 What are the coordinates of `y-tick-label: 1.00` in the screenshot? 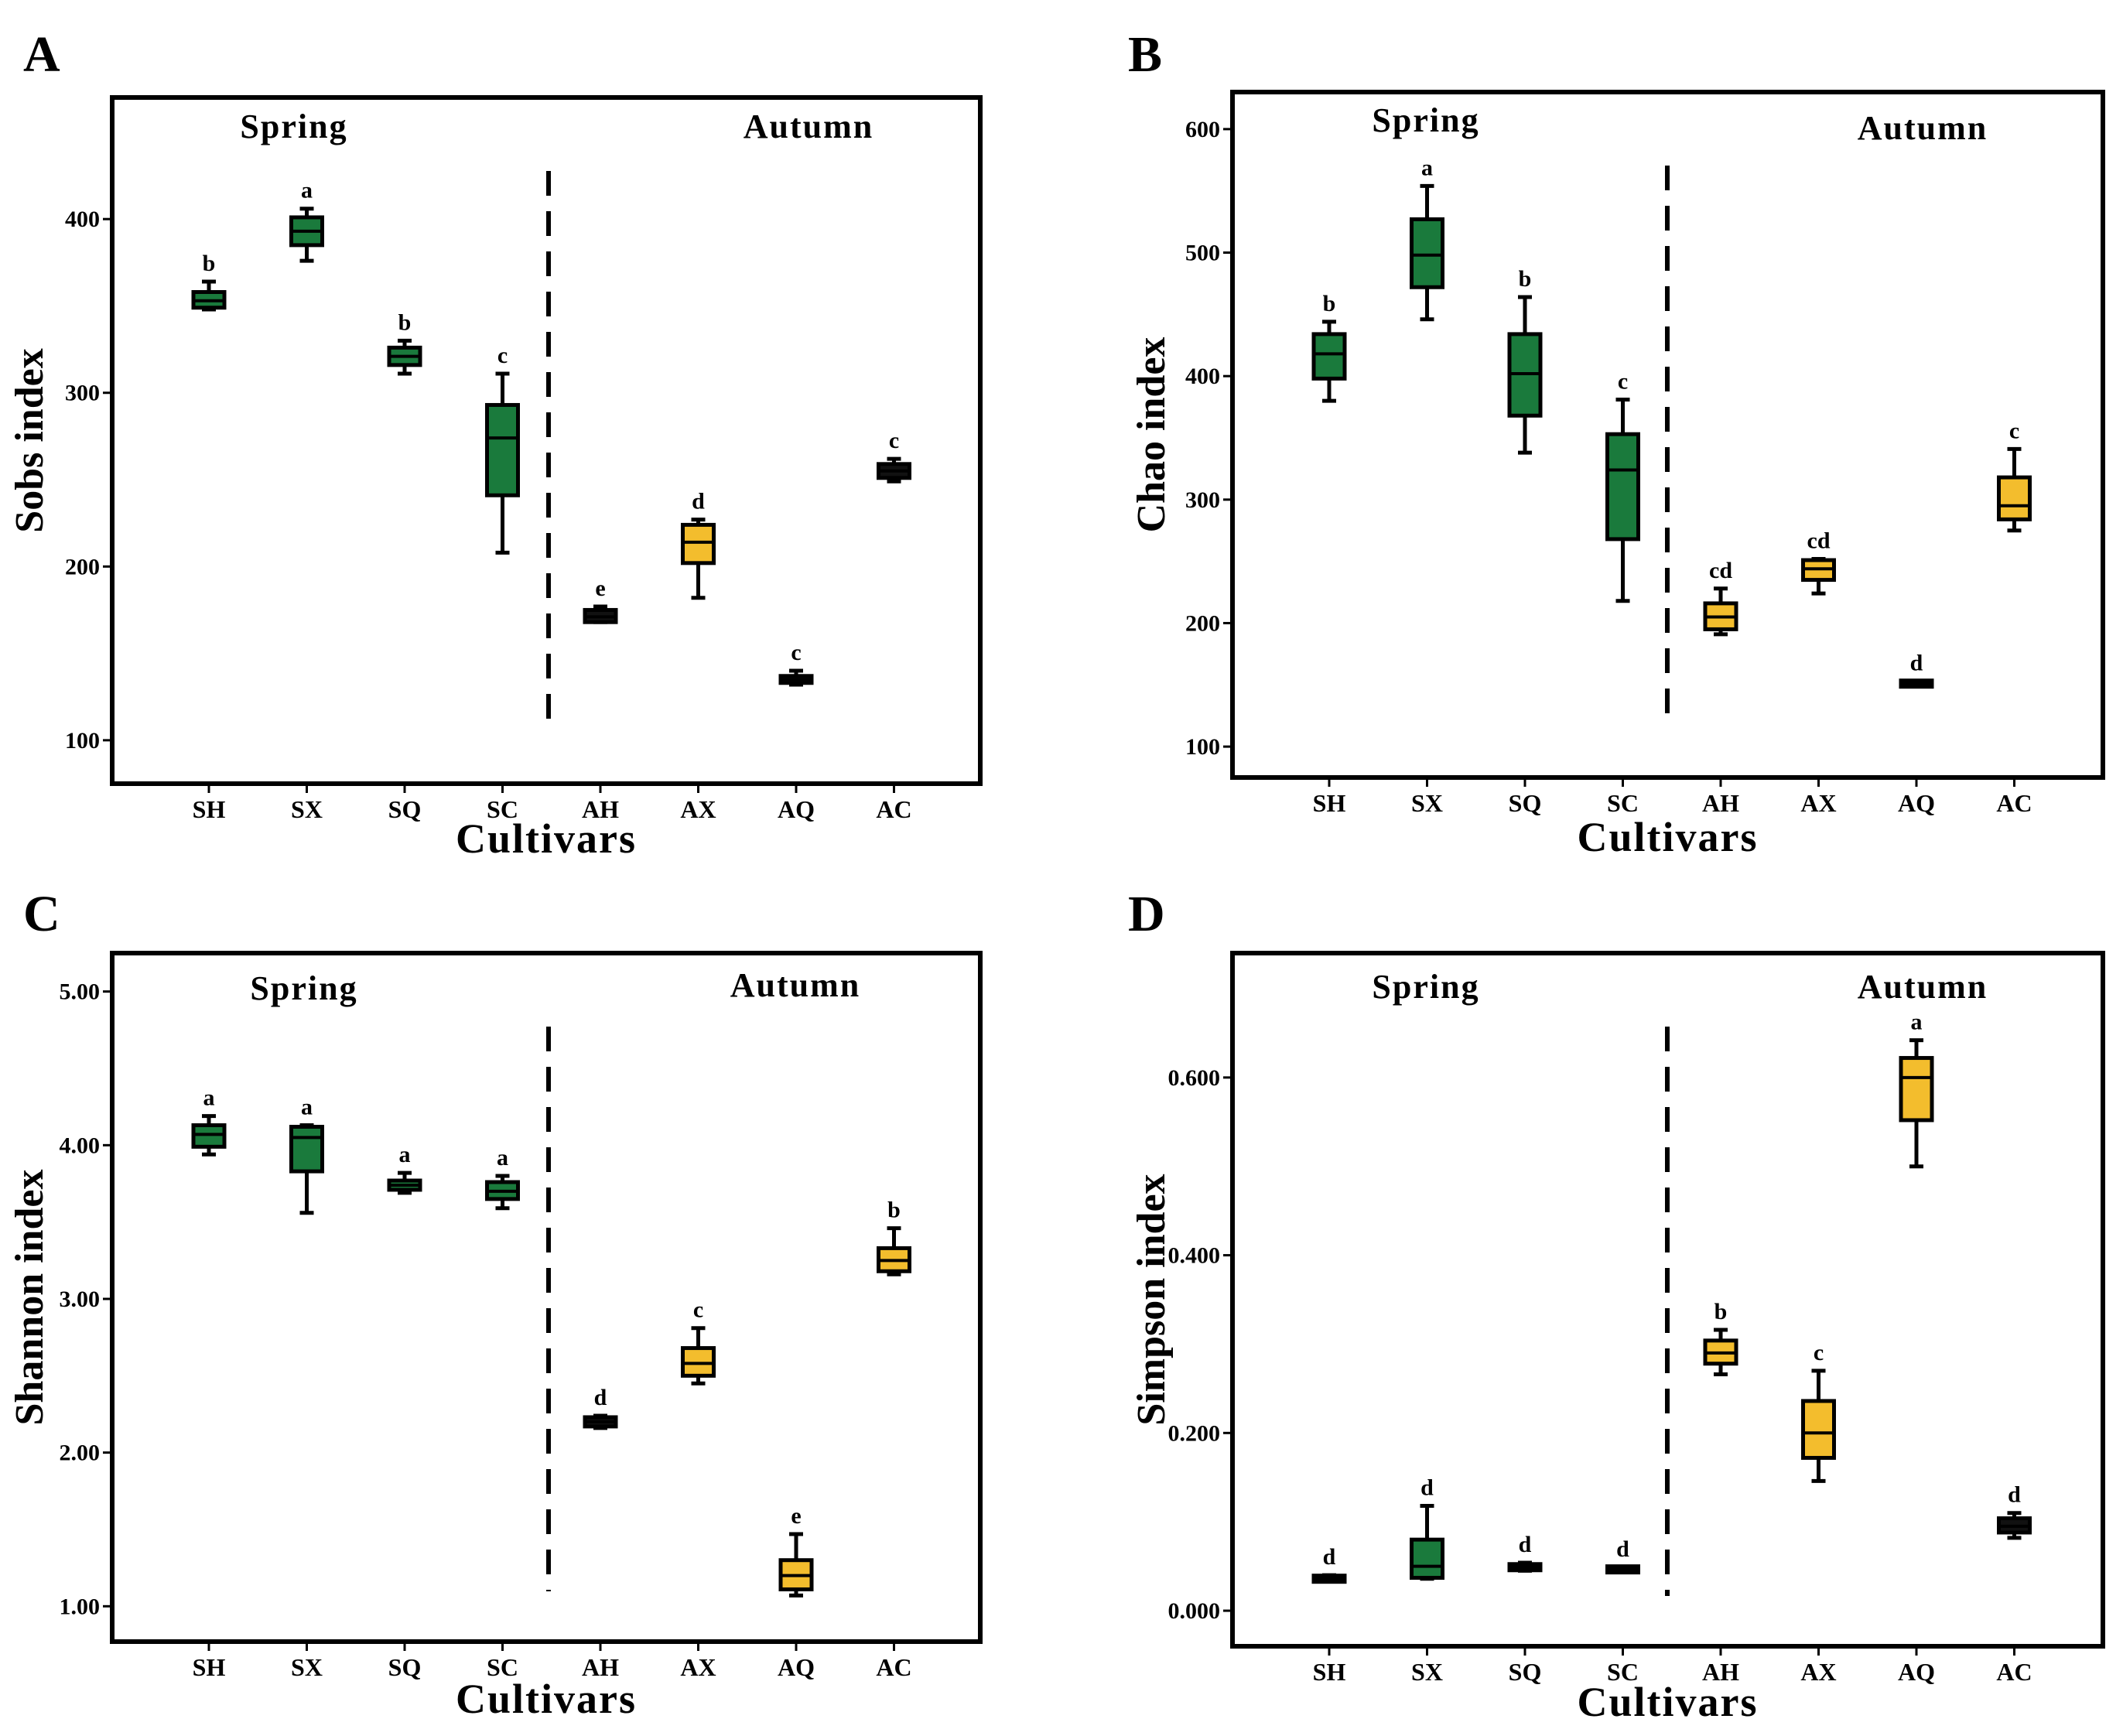 It's located at (81, 1606).